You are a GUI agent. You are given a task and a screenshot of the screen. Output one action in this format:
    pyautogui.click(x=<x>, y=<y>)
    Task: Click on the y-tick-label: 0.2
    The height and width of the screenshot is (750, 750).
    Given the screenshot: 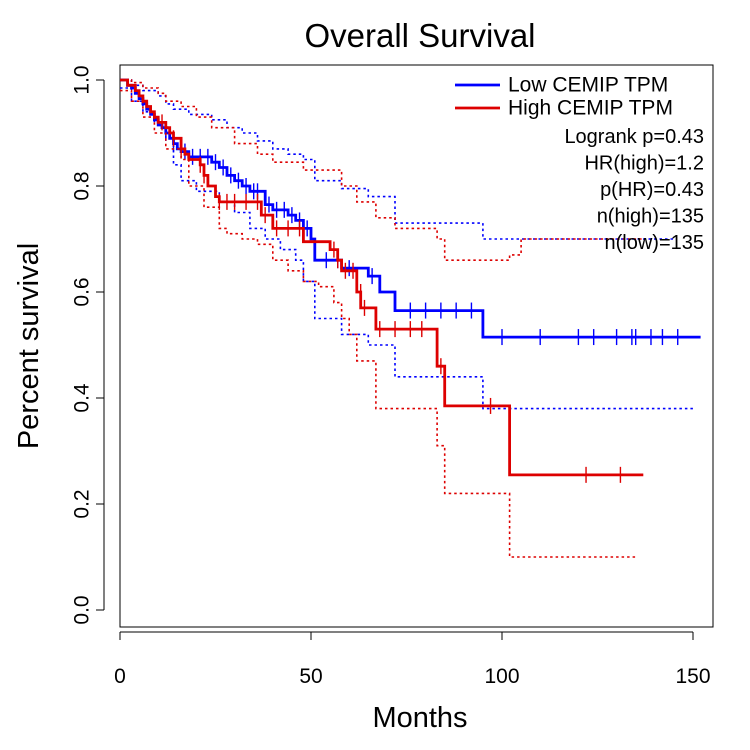 What is the action you would take?
    pyautogui.click(x=82, y=503)
    